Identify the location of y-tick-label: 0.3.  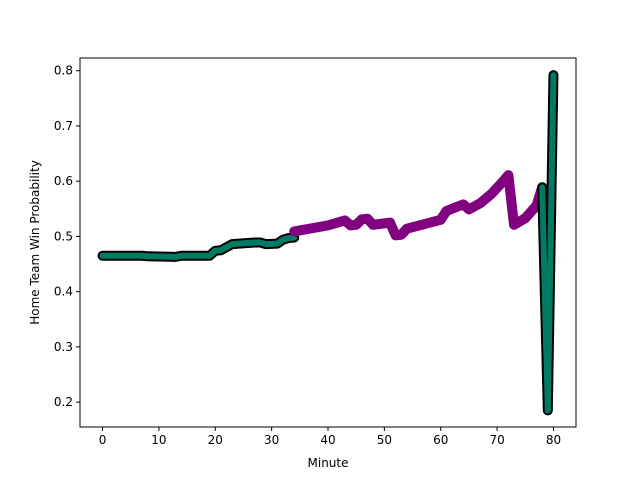
(63, 347).